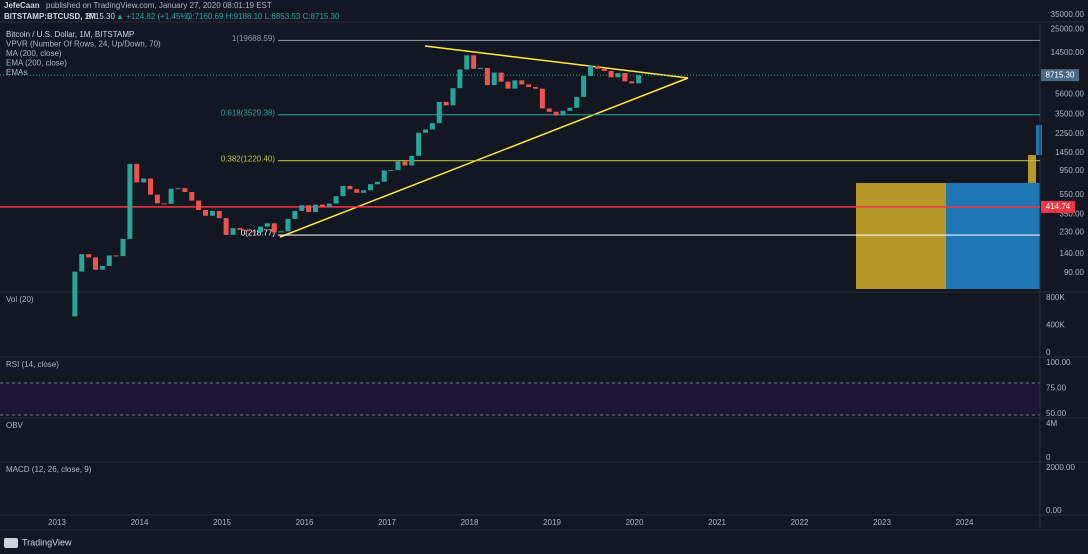 Image resolution: width=1088 pixels, height=554 pixels. What do you see at coordinates (11, 543) in the screenshot?
I see `logo-icon` at bounding box center [11, 543].